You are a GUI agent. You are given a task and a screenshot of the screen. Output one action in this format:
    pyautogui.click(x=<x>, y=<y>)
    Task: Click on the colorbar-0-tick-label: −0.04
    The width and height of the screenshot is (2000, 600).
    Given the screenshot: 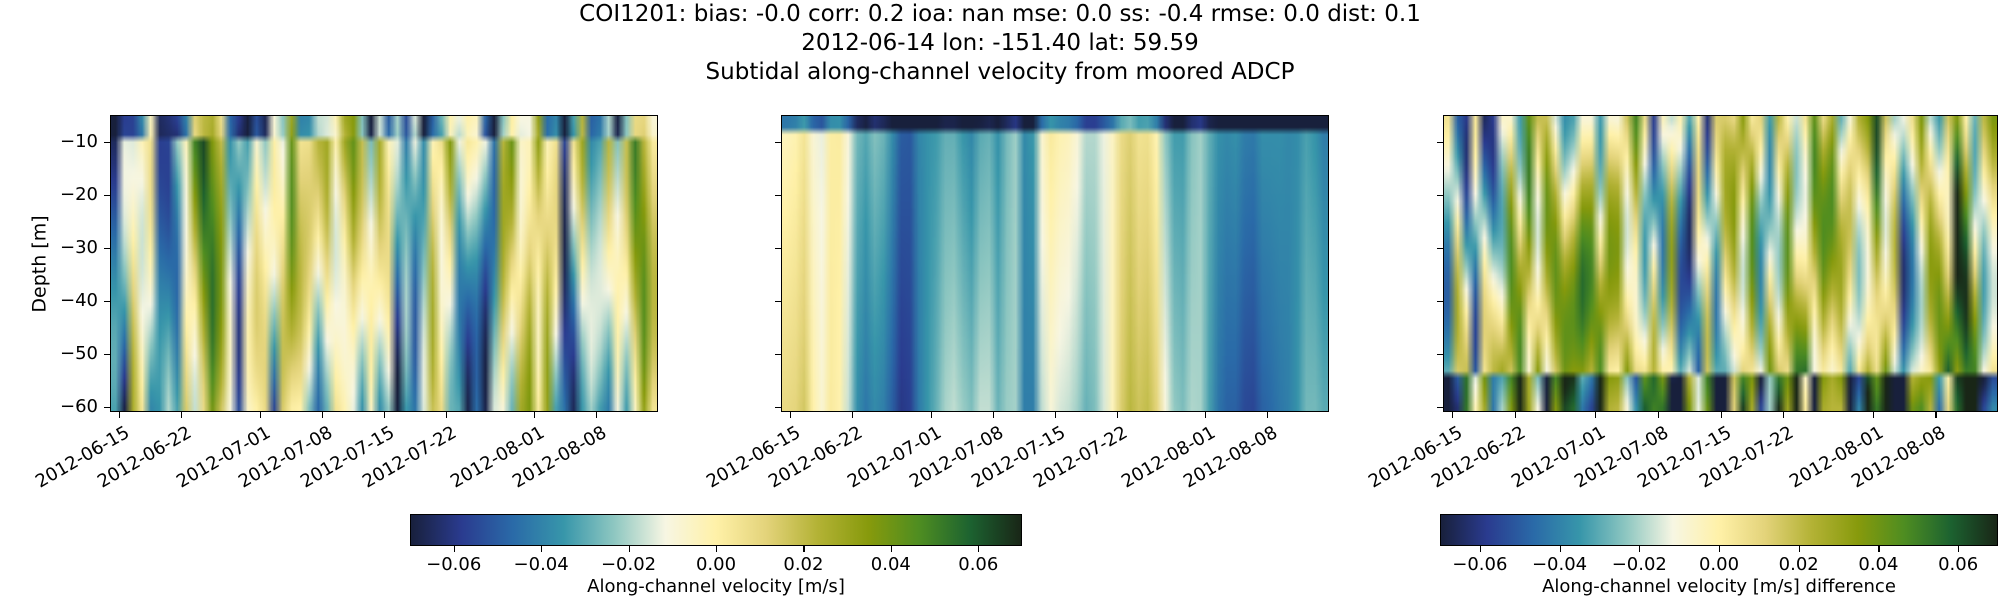 What is the action you would take?
    pyautogui.click(x=541, y=564)
    